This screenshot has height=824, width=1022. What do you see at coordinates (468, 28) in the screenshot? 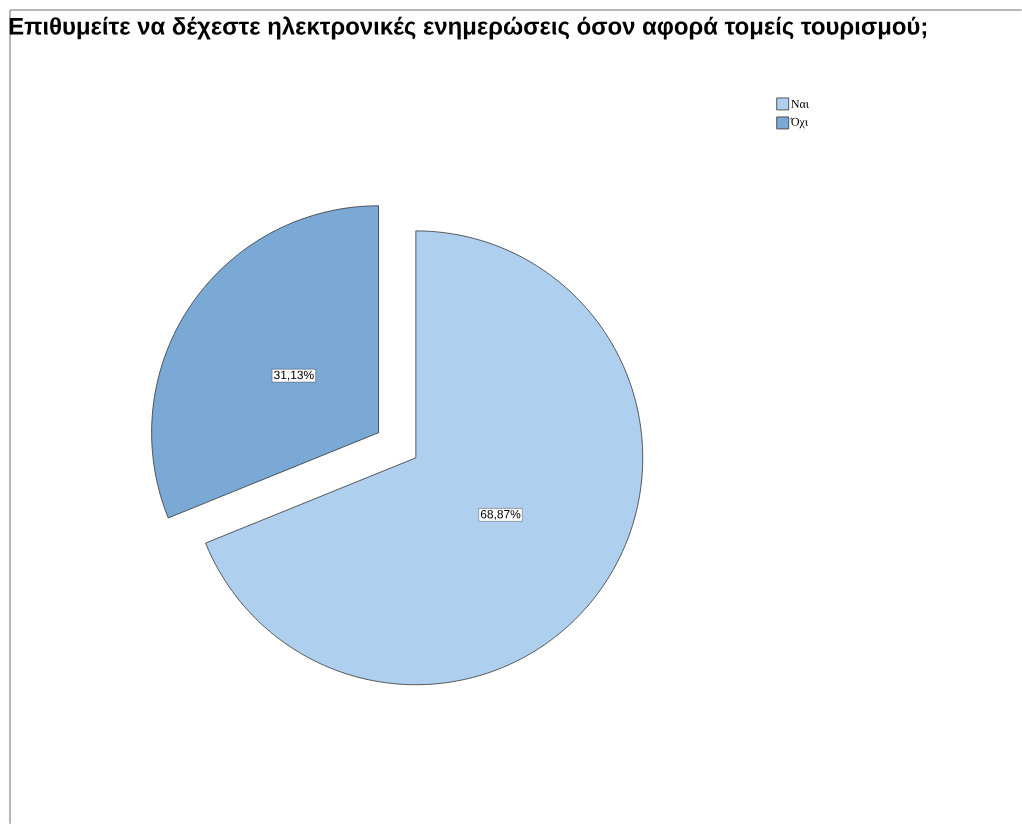
I see `chart-title: Επιθυμείτε να δέχεστε ηλεκτρονικές ενημερώσεις όσον αφορά τομείς τουρισμού;` at bounding box center [468, 28].